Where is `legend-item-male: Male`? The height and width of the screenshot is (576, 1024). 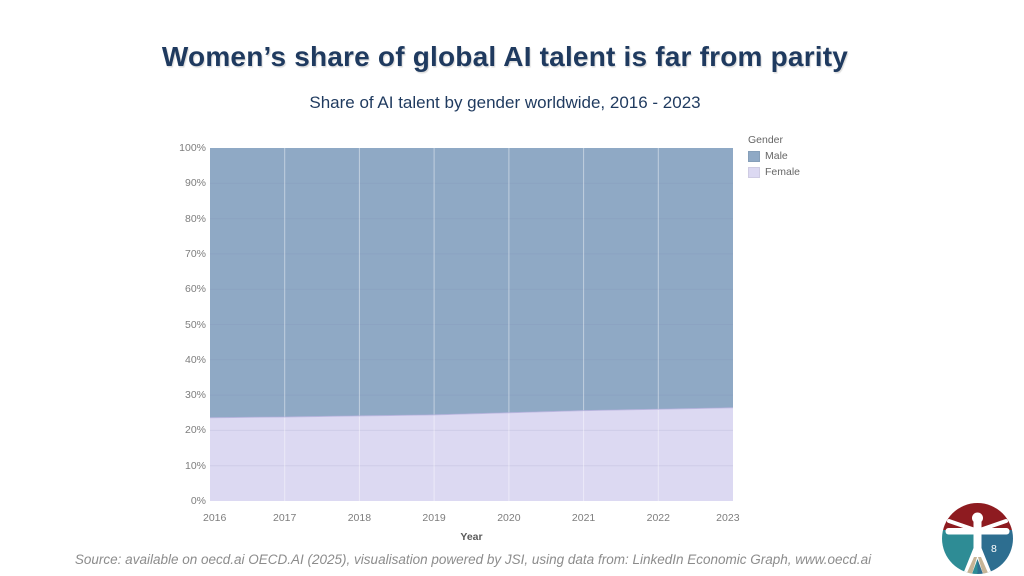
legend-item-male: Male is located at coordinates (774, 156).